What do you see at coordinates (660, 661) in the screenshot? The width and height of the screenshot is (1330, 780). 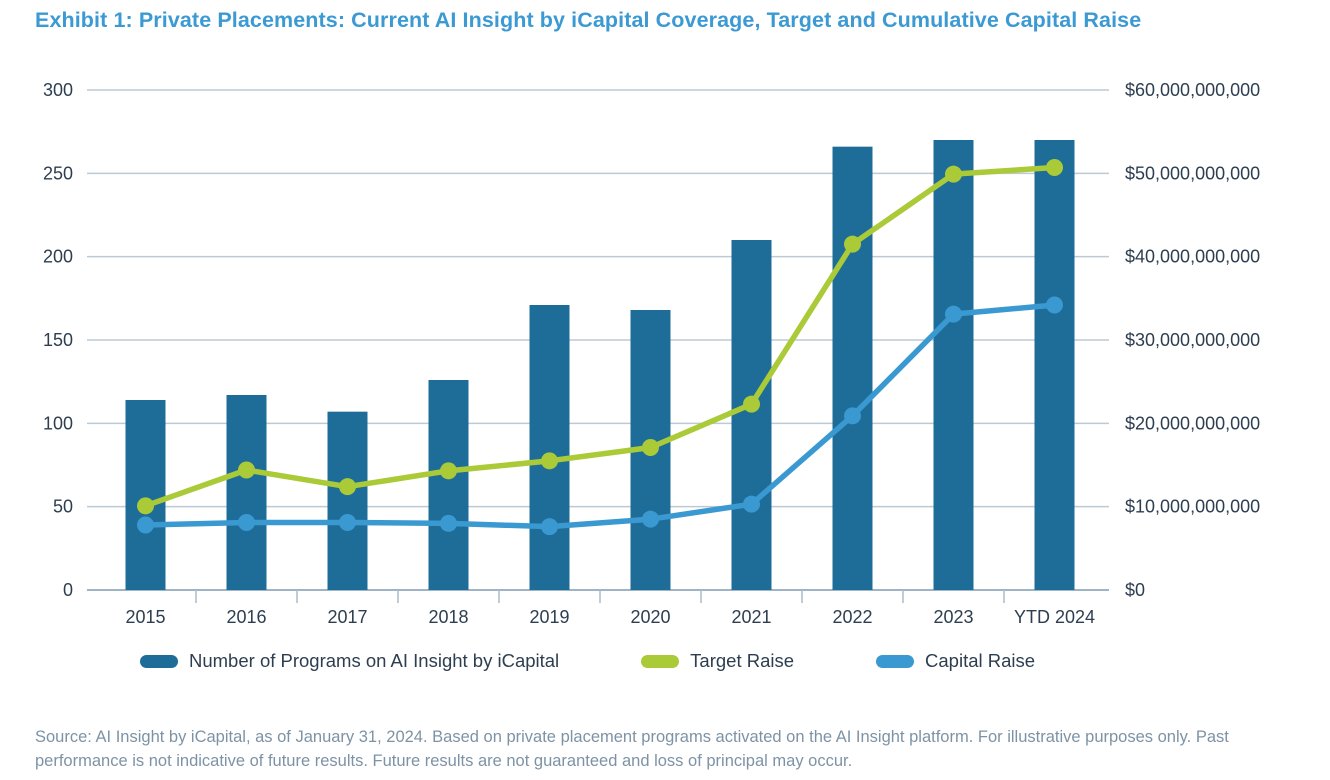 I see `target-raise-swatch` at bounding box center [660, 661].